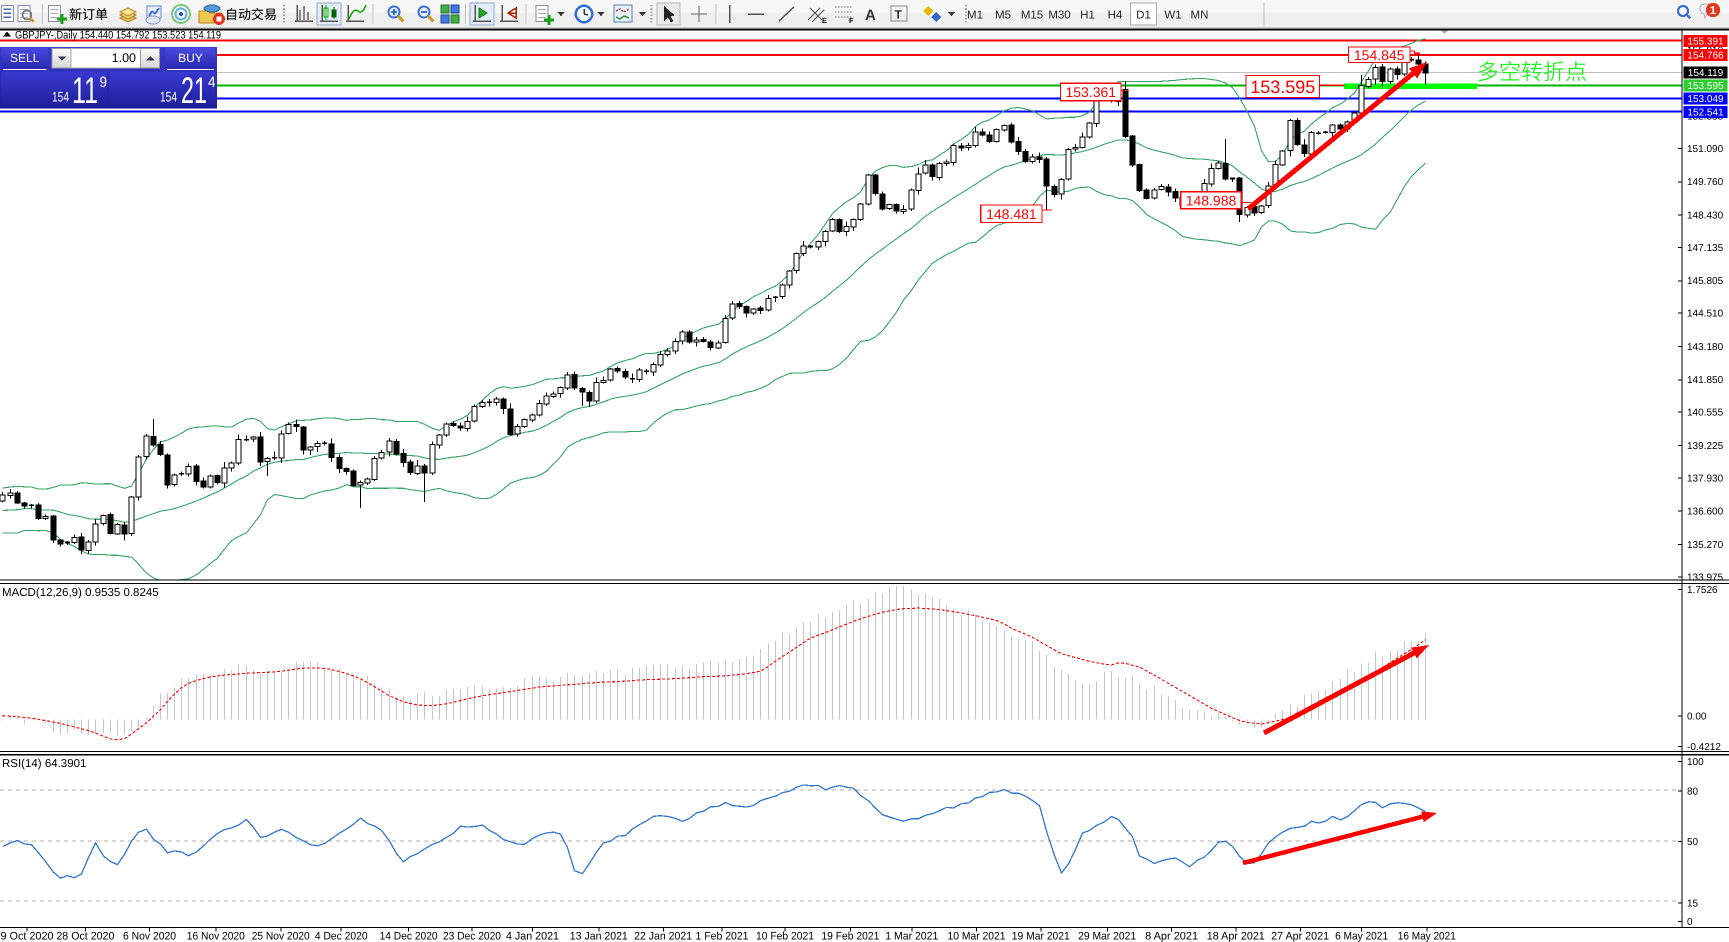  Describe the element at coordinates (1011, 214) in the screenshot. I see `svg-text: 148.481` at that location.